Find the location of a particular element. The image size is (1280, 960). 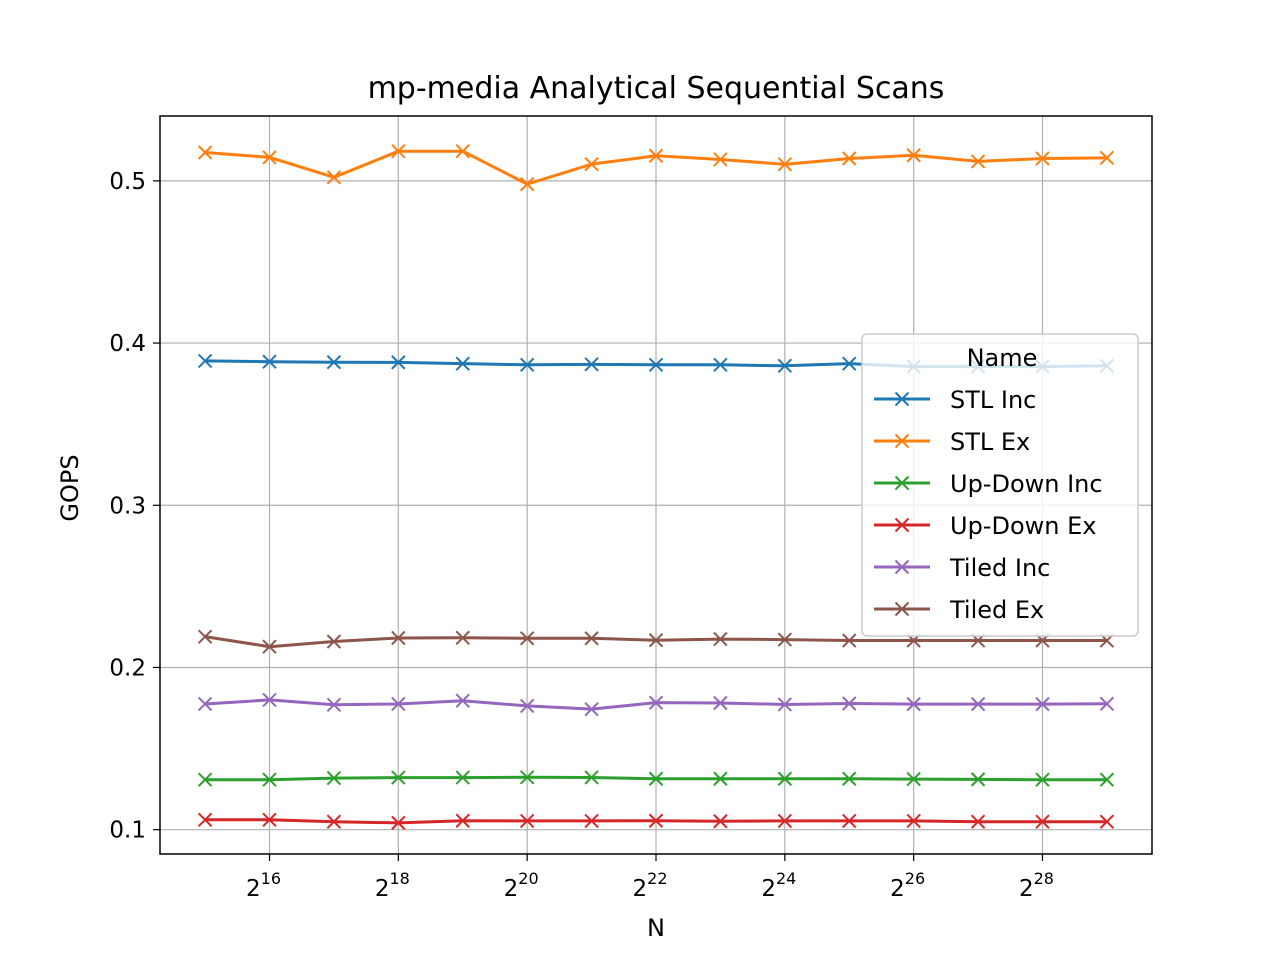

legend-label: Tiled Ex is located at coordinates (996, 610).